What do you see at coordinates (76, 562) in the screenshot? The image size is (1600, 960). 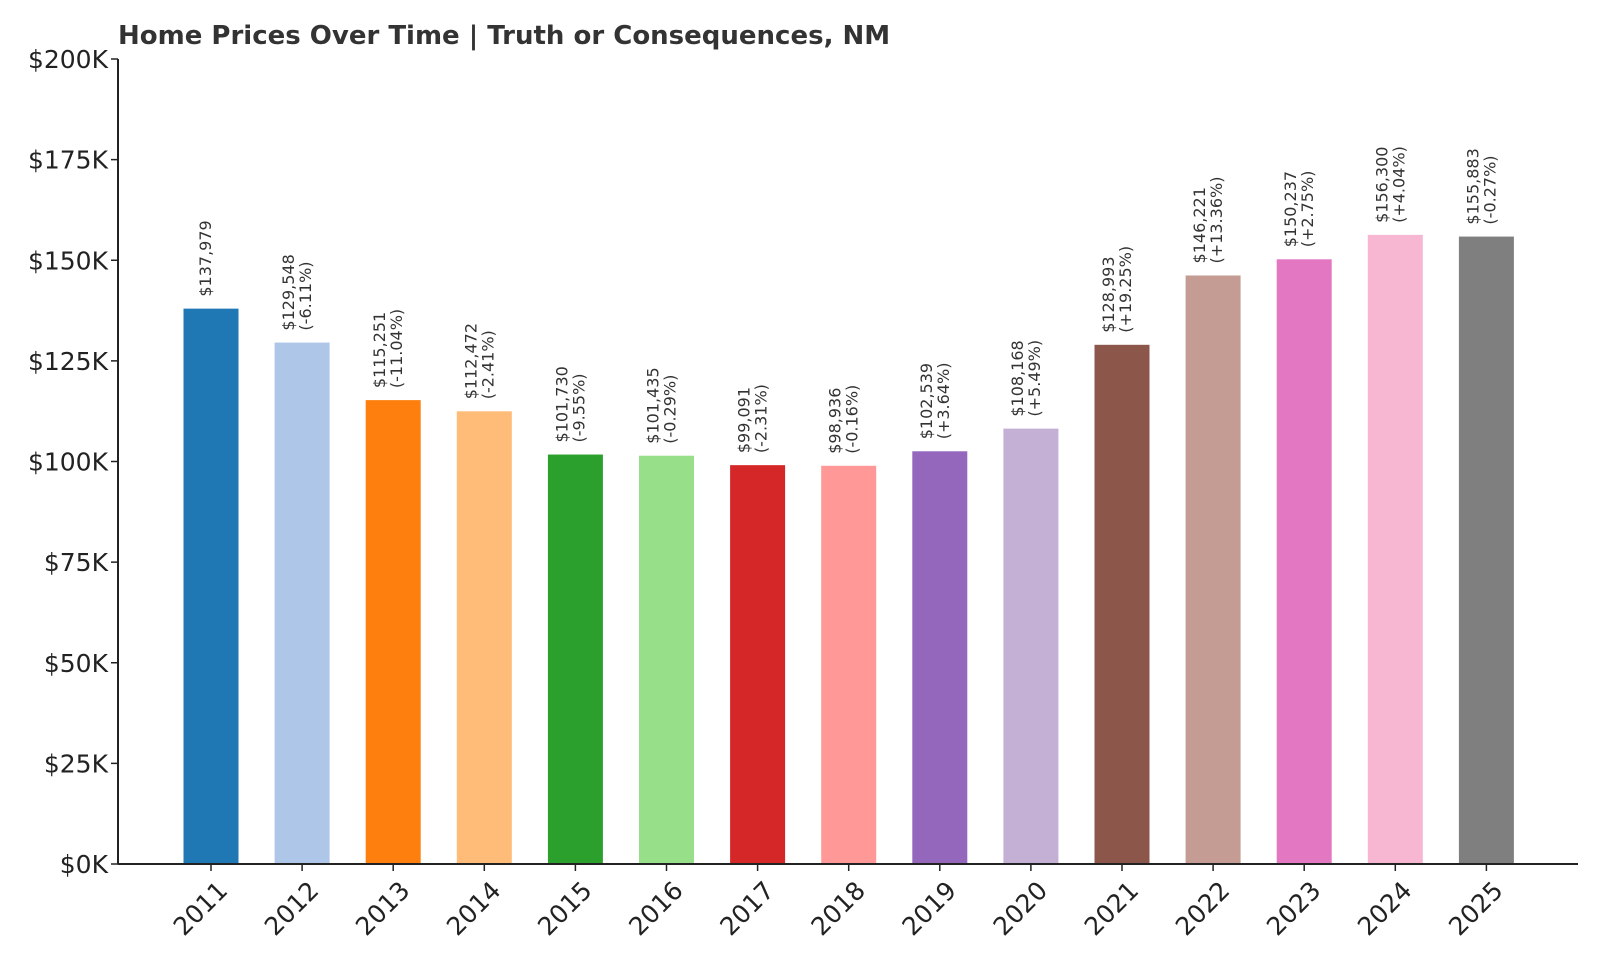 I see `y-tick-label: $75K` at bounding box center [76, 562].